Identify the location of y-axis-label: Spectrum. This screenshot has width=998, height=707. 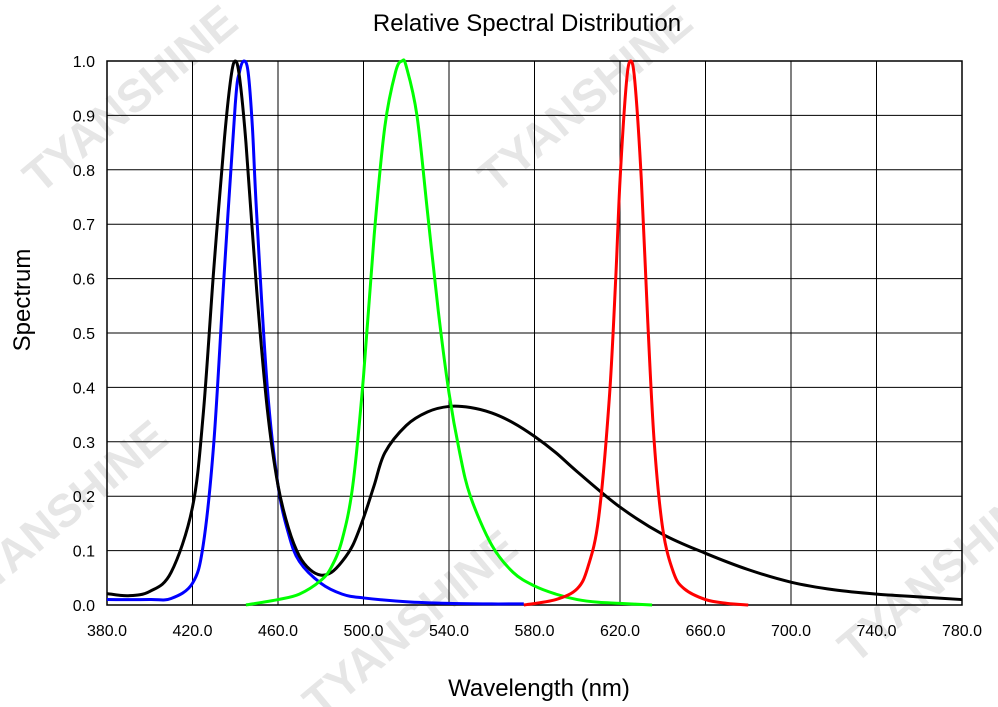
(22, 300).